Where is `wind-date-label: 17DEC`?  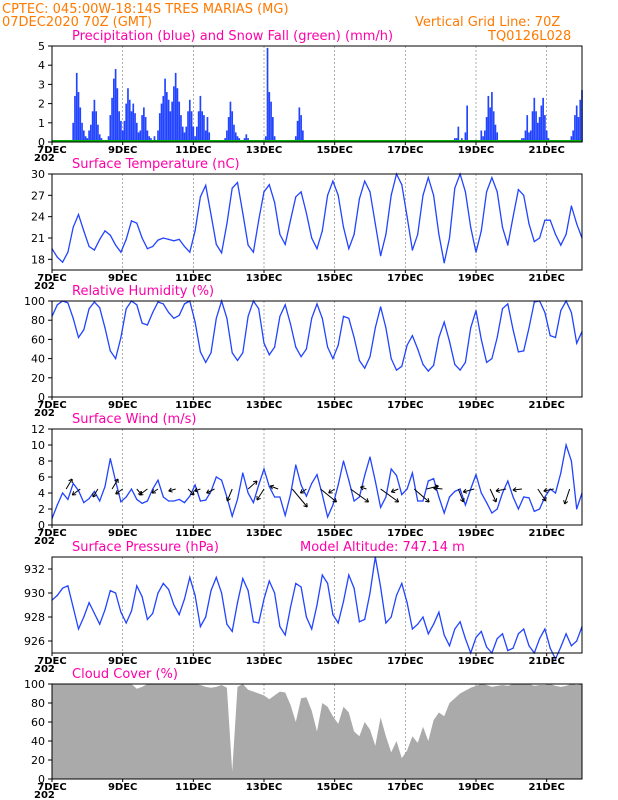 wind-date-label: 17DEC is located at coordinates (405, 533).